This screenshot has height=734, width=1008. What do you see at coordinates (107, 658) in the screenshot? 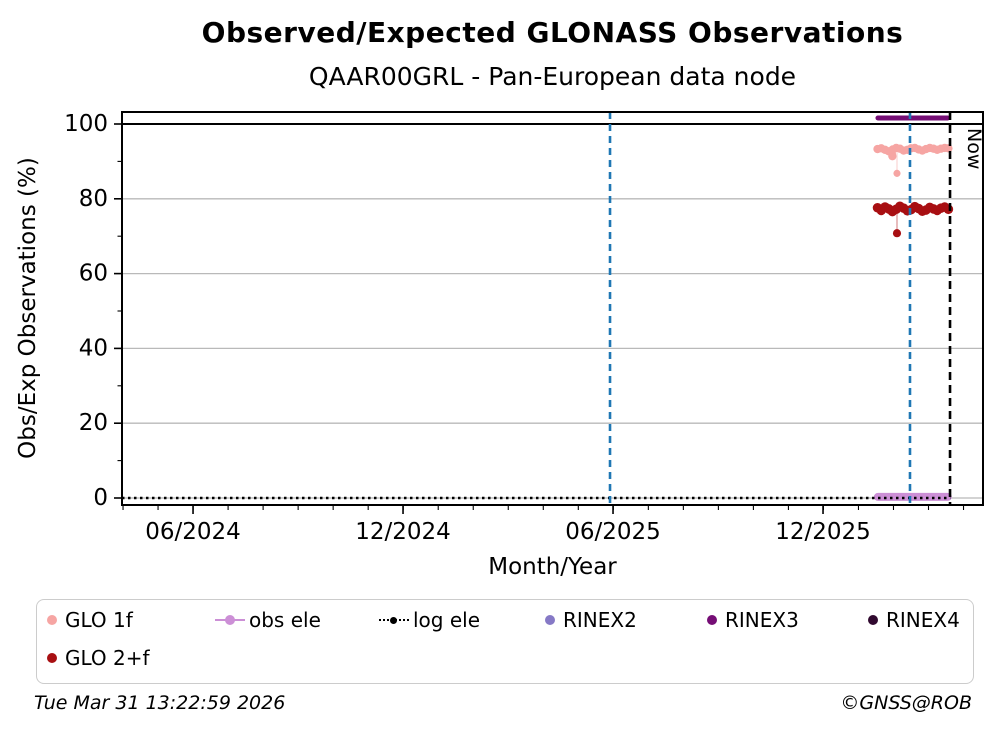
I see `legend-label: GLO 2+f` at bounding box center [107, 658].